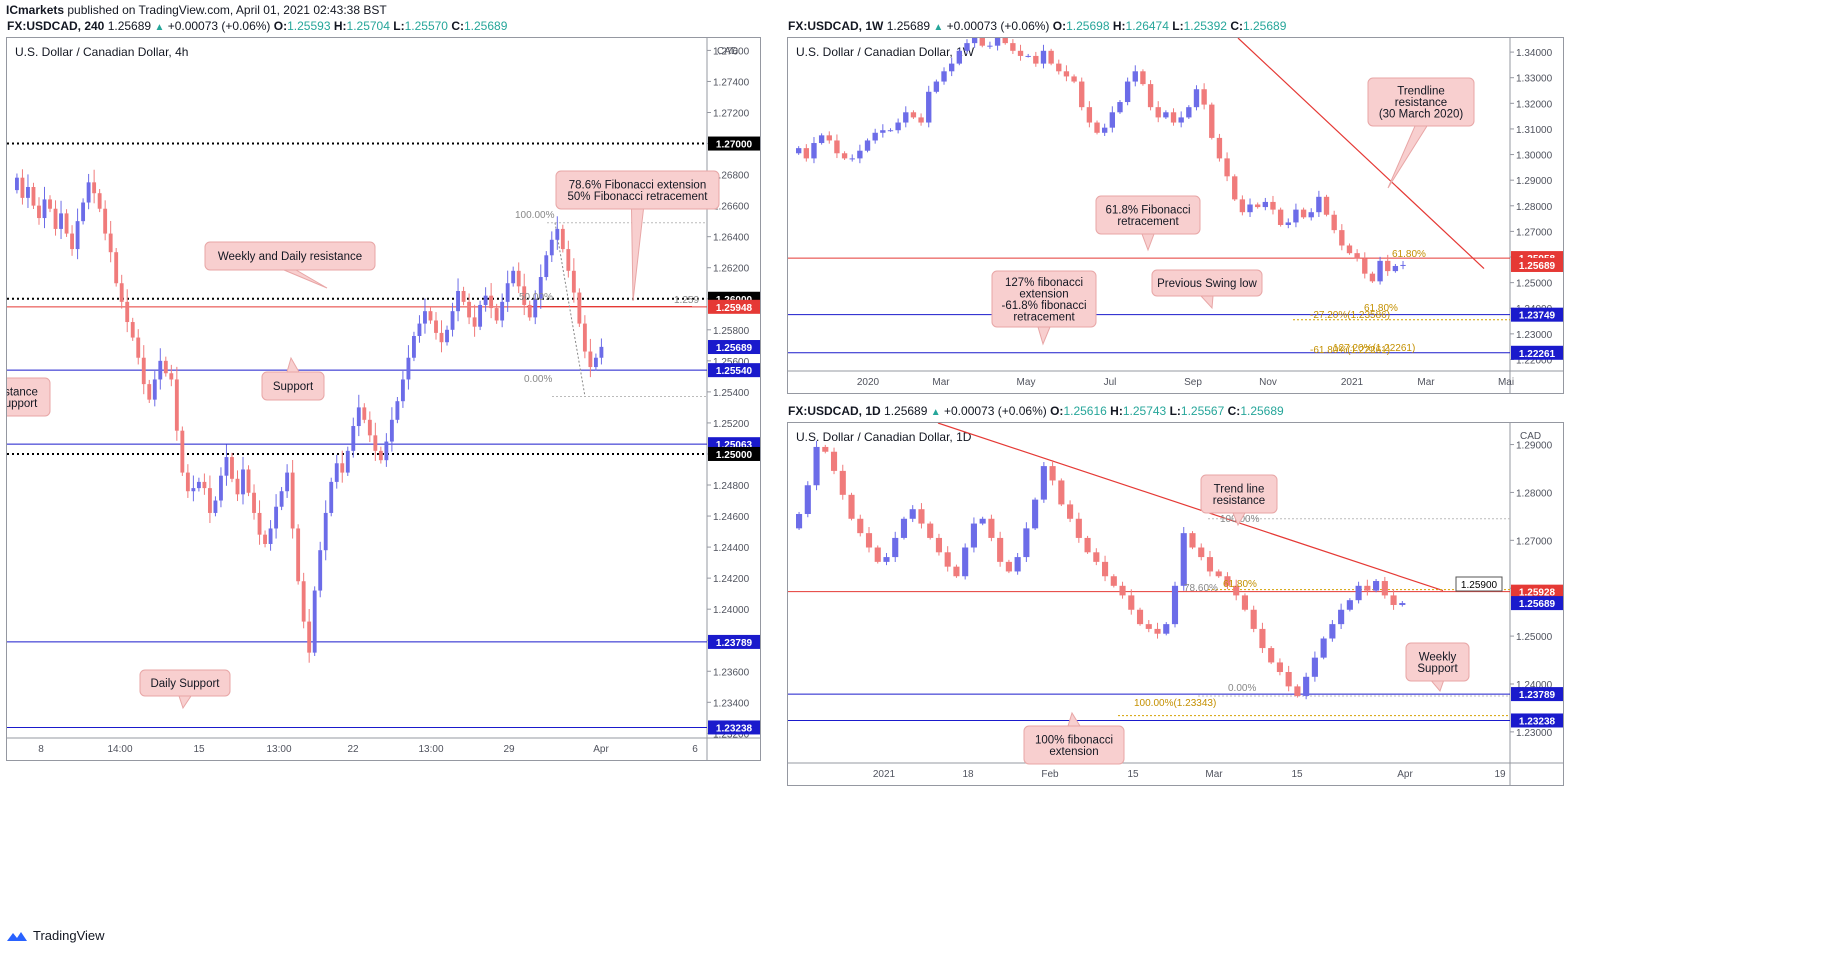  Describe the element at coordinates (1534, 541) in the screenshot. I see `y-tick-label: 1.27000` at that location.